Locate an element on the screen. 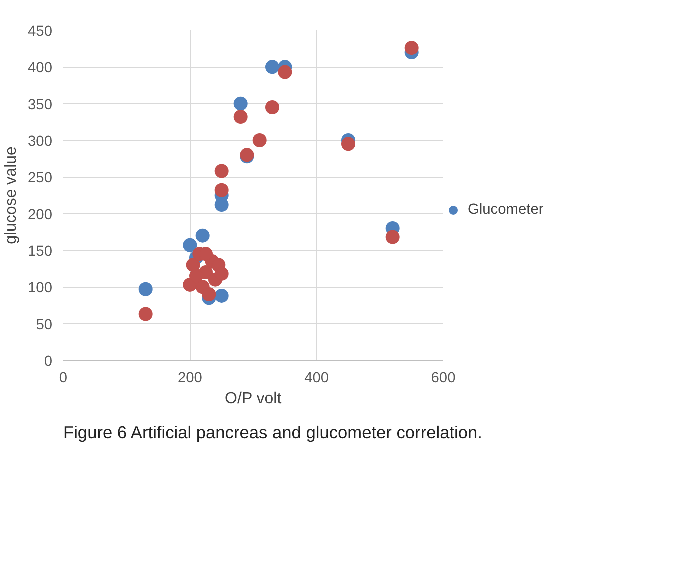 Image resolution: width=678 pixels, height=572 pixels. x-tick-label: 400 is located at coordinates (317, 378).